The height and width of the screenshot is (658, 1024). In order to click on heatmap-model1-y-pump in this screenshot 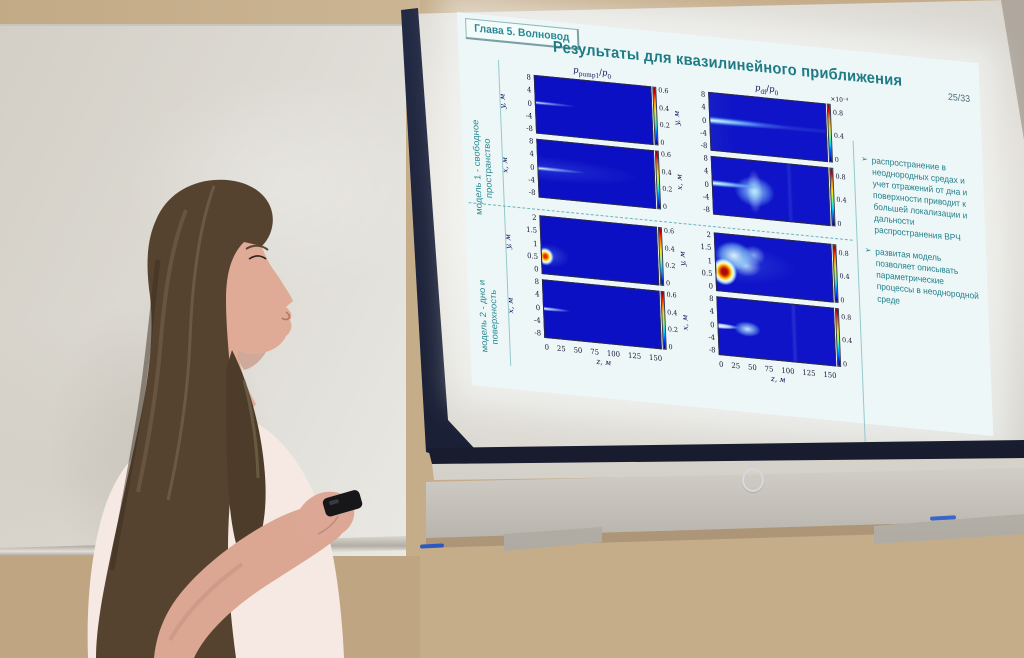, I will do `click(593, 110)`.